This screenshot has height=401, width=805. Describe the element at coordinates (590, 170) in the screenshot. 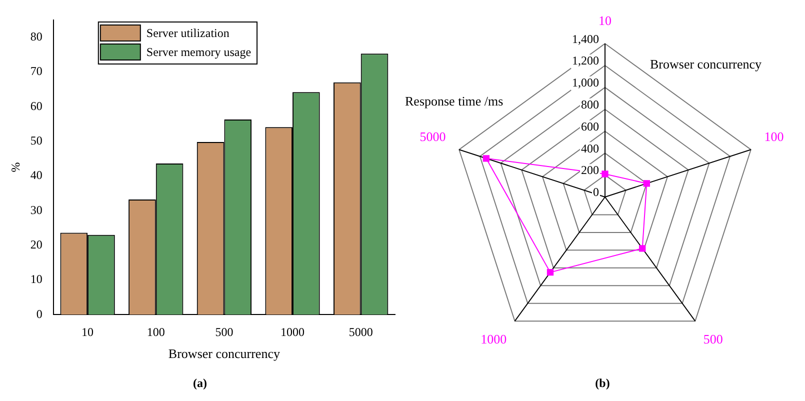

I see `y-tick-label: 200` at that location.